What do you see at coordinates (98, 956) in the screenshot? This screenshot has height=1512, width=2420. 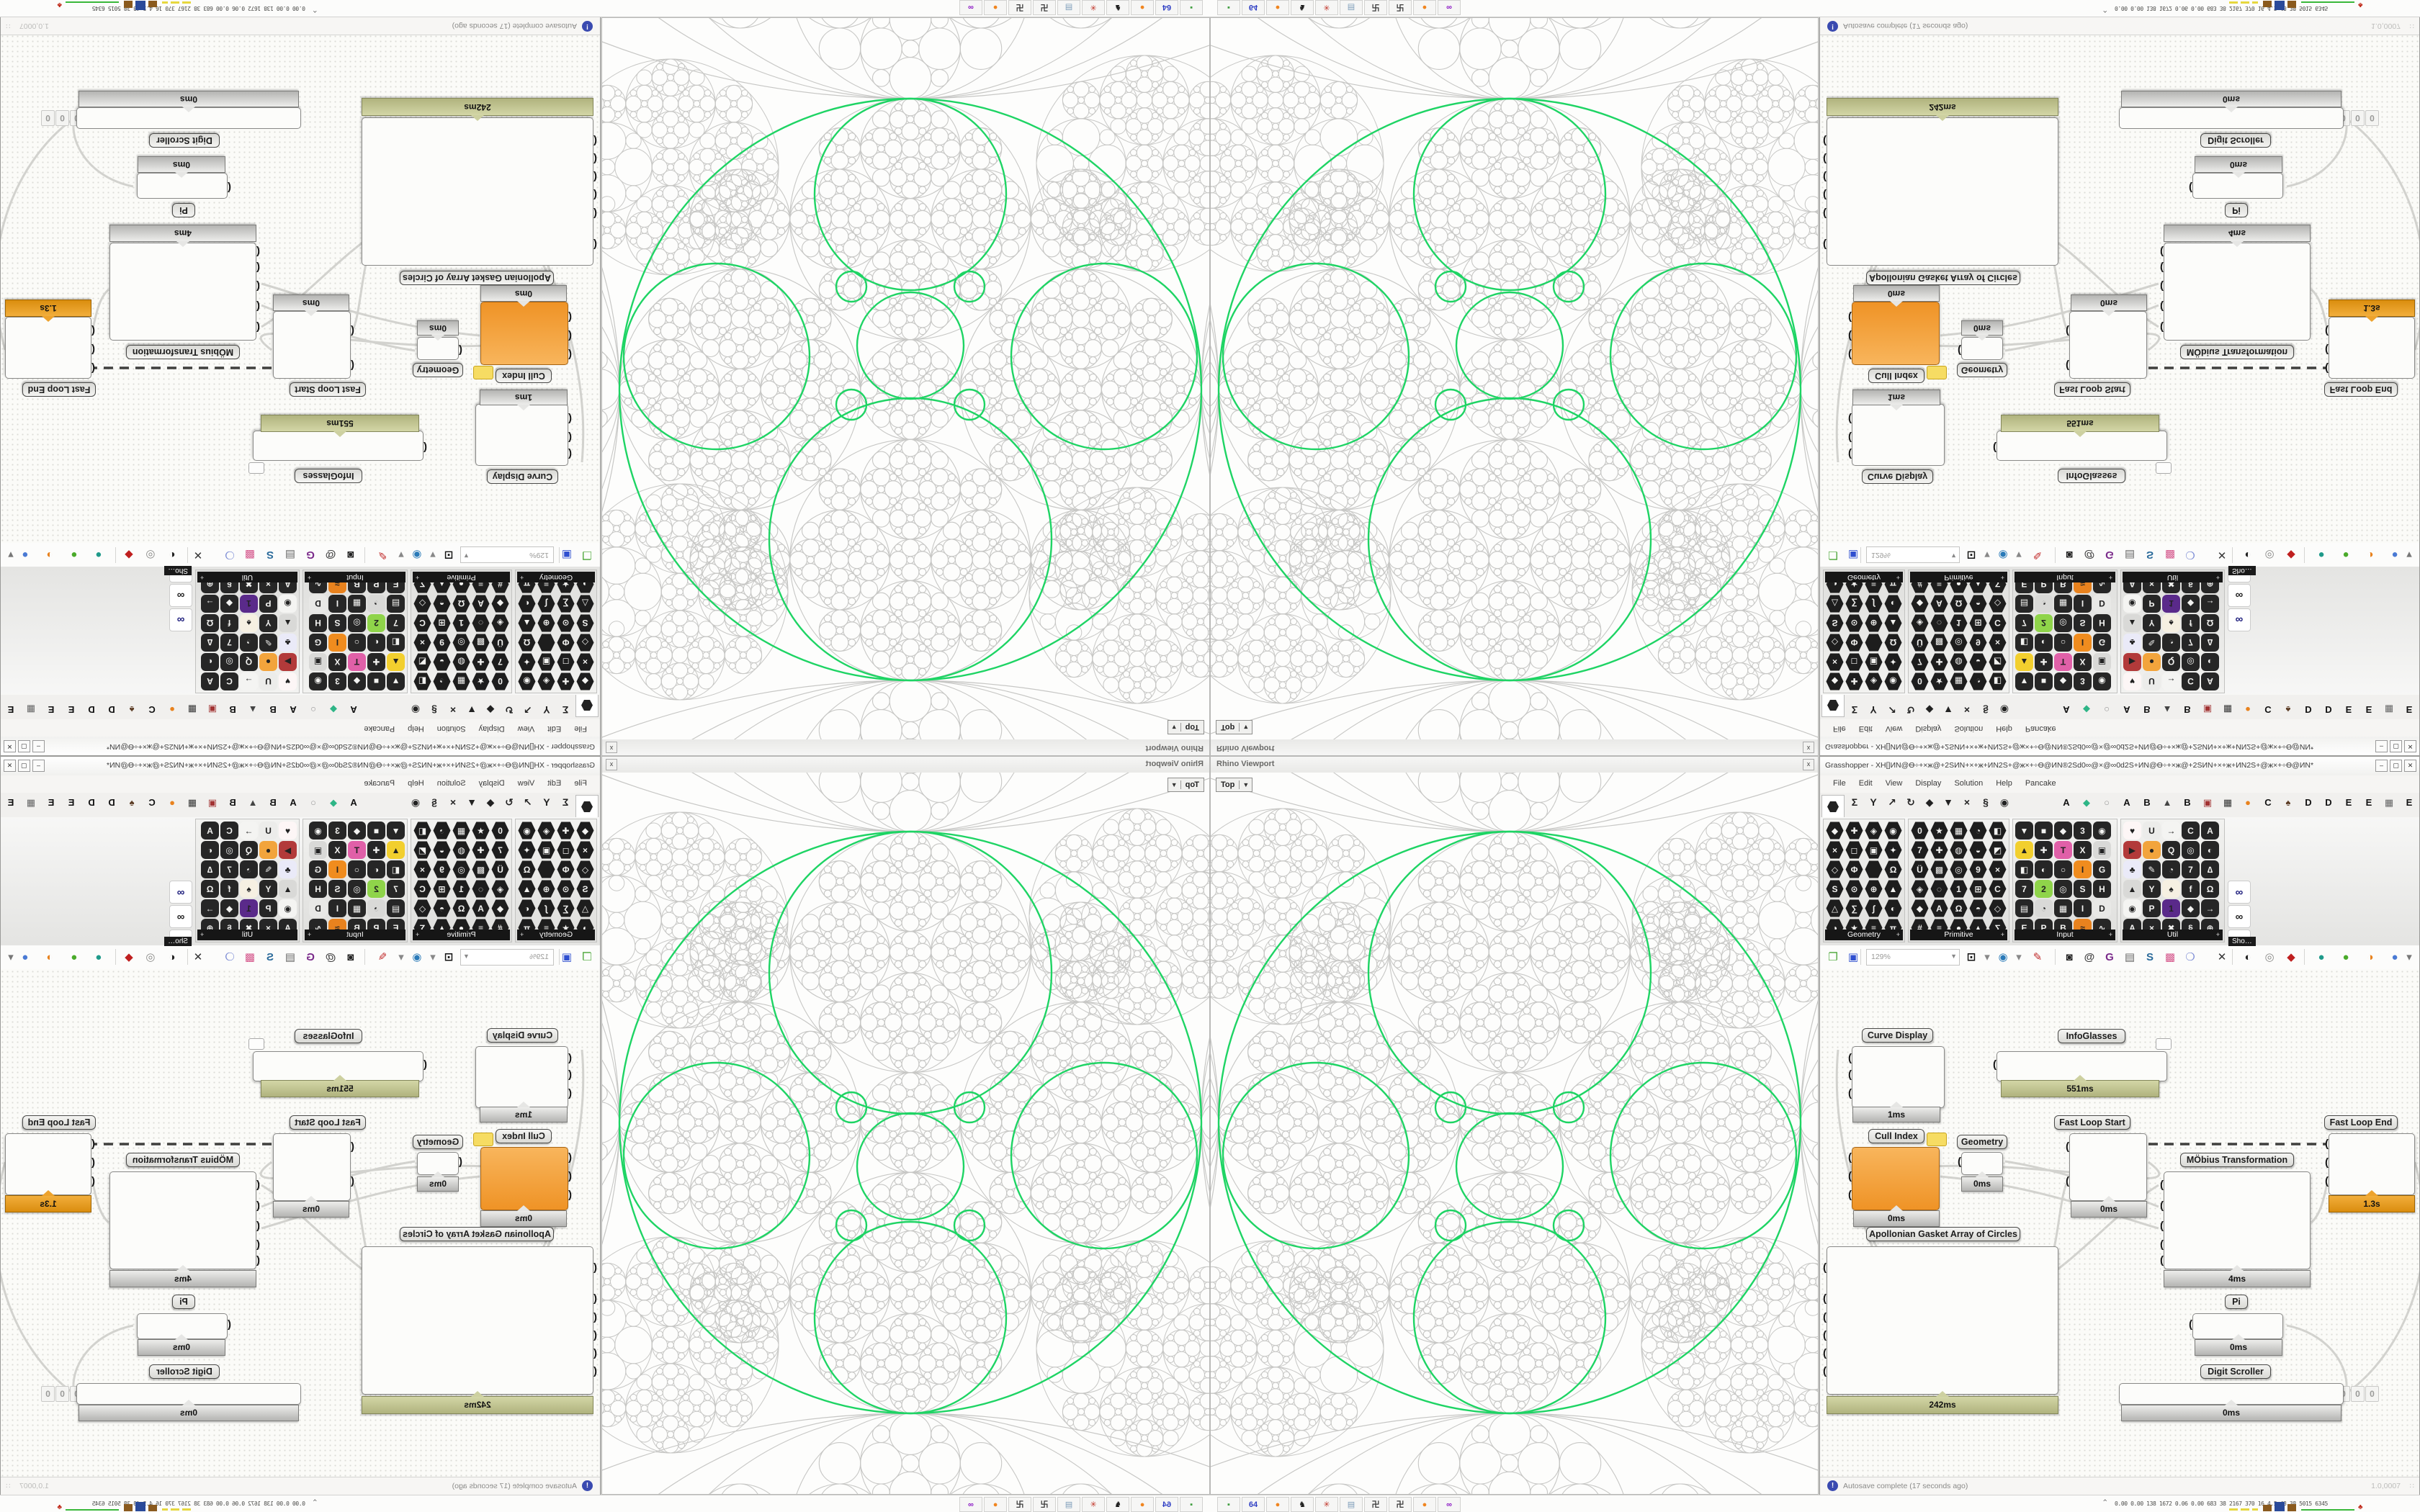 I see `blob-teal-icon: ●` at bounding box center [98, 956].